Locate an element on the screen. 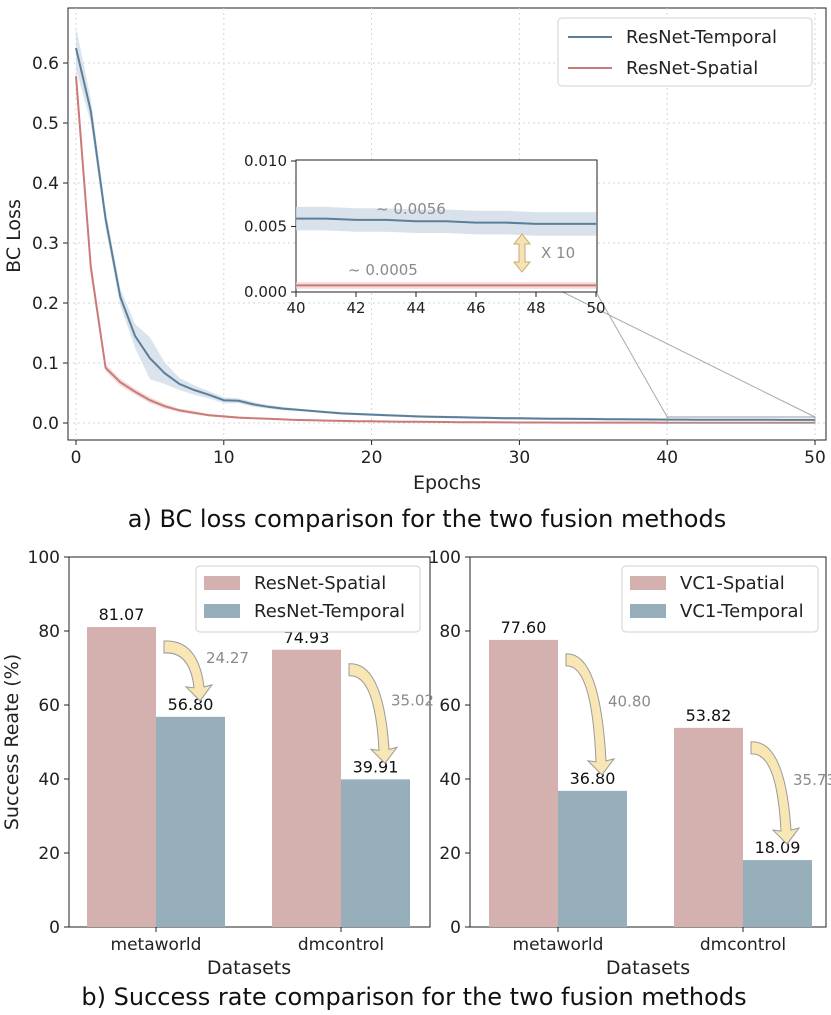  bar-value-label: 18.09 is located at coordinates (778, 847).